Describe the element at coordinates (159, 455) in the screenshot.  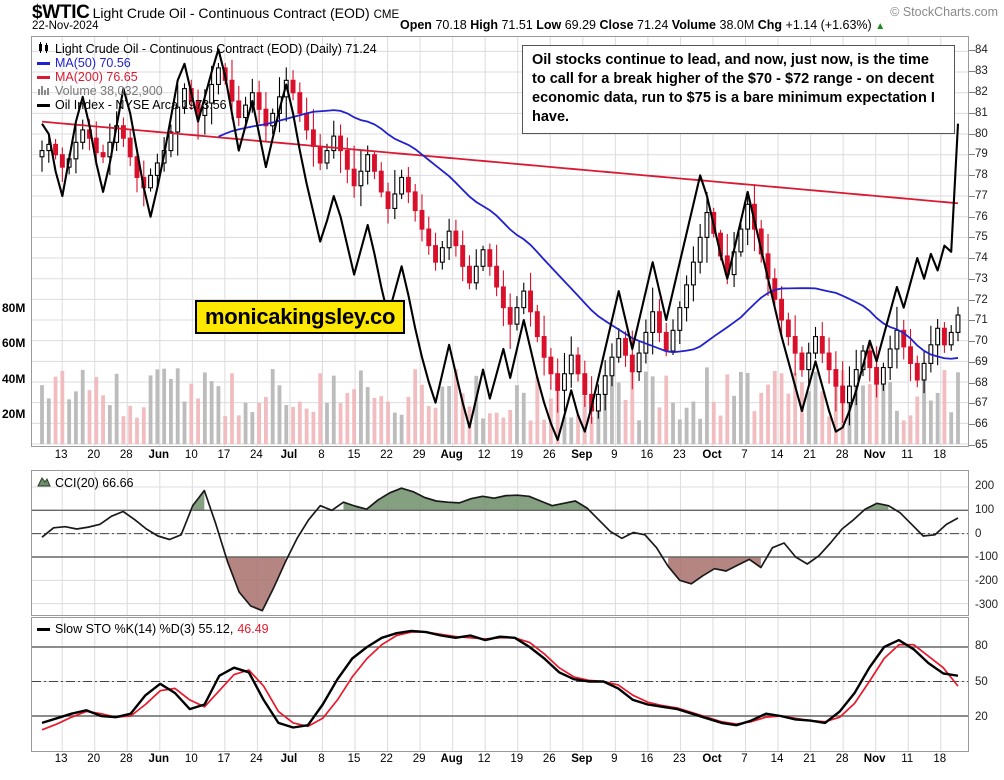
I see `date-tick-jun: Jun` at that location.